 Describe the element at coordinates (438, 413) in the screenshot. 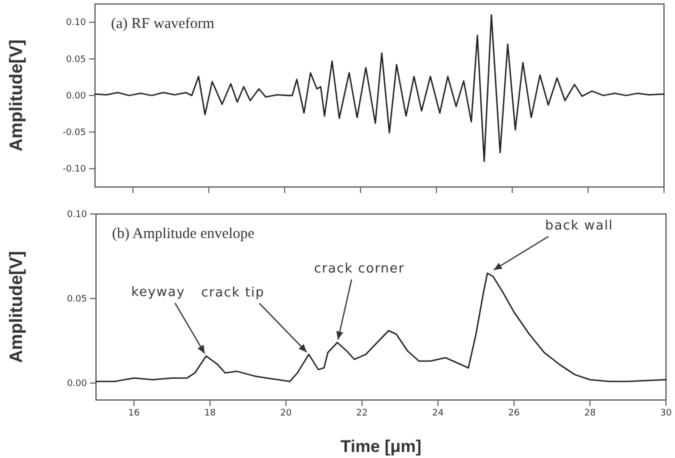

I see `x-tick-label: 24` at that location.